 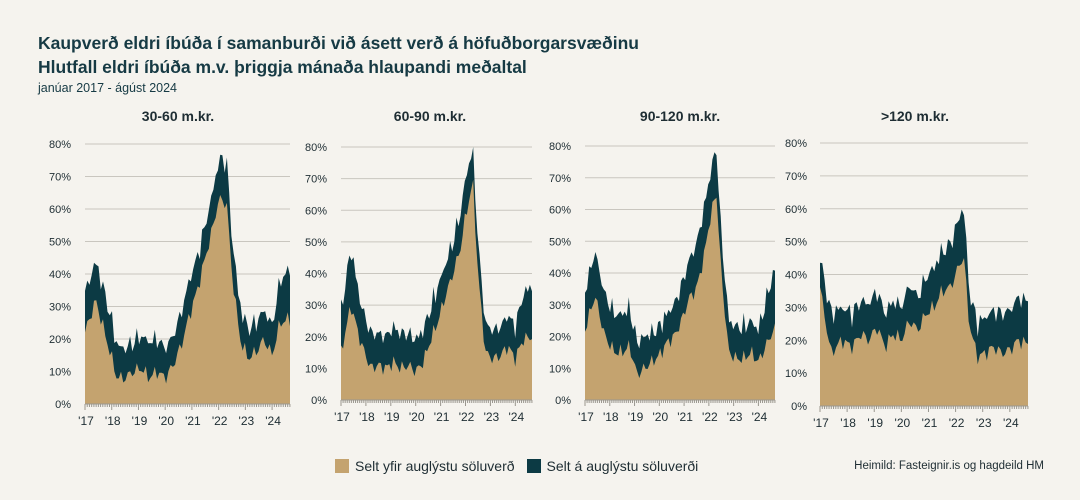 I want to click on panel-title: >120 m.kr., so click(x=915, y=116).